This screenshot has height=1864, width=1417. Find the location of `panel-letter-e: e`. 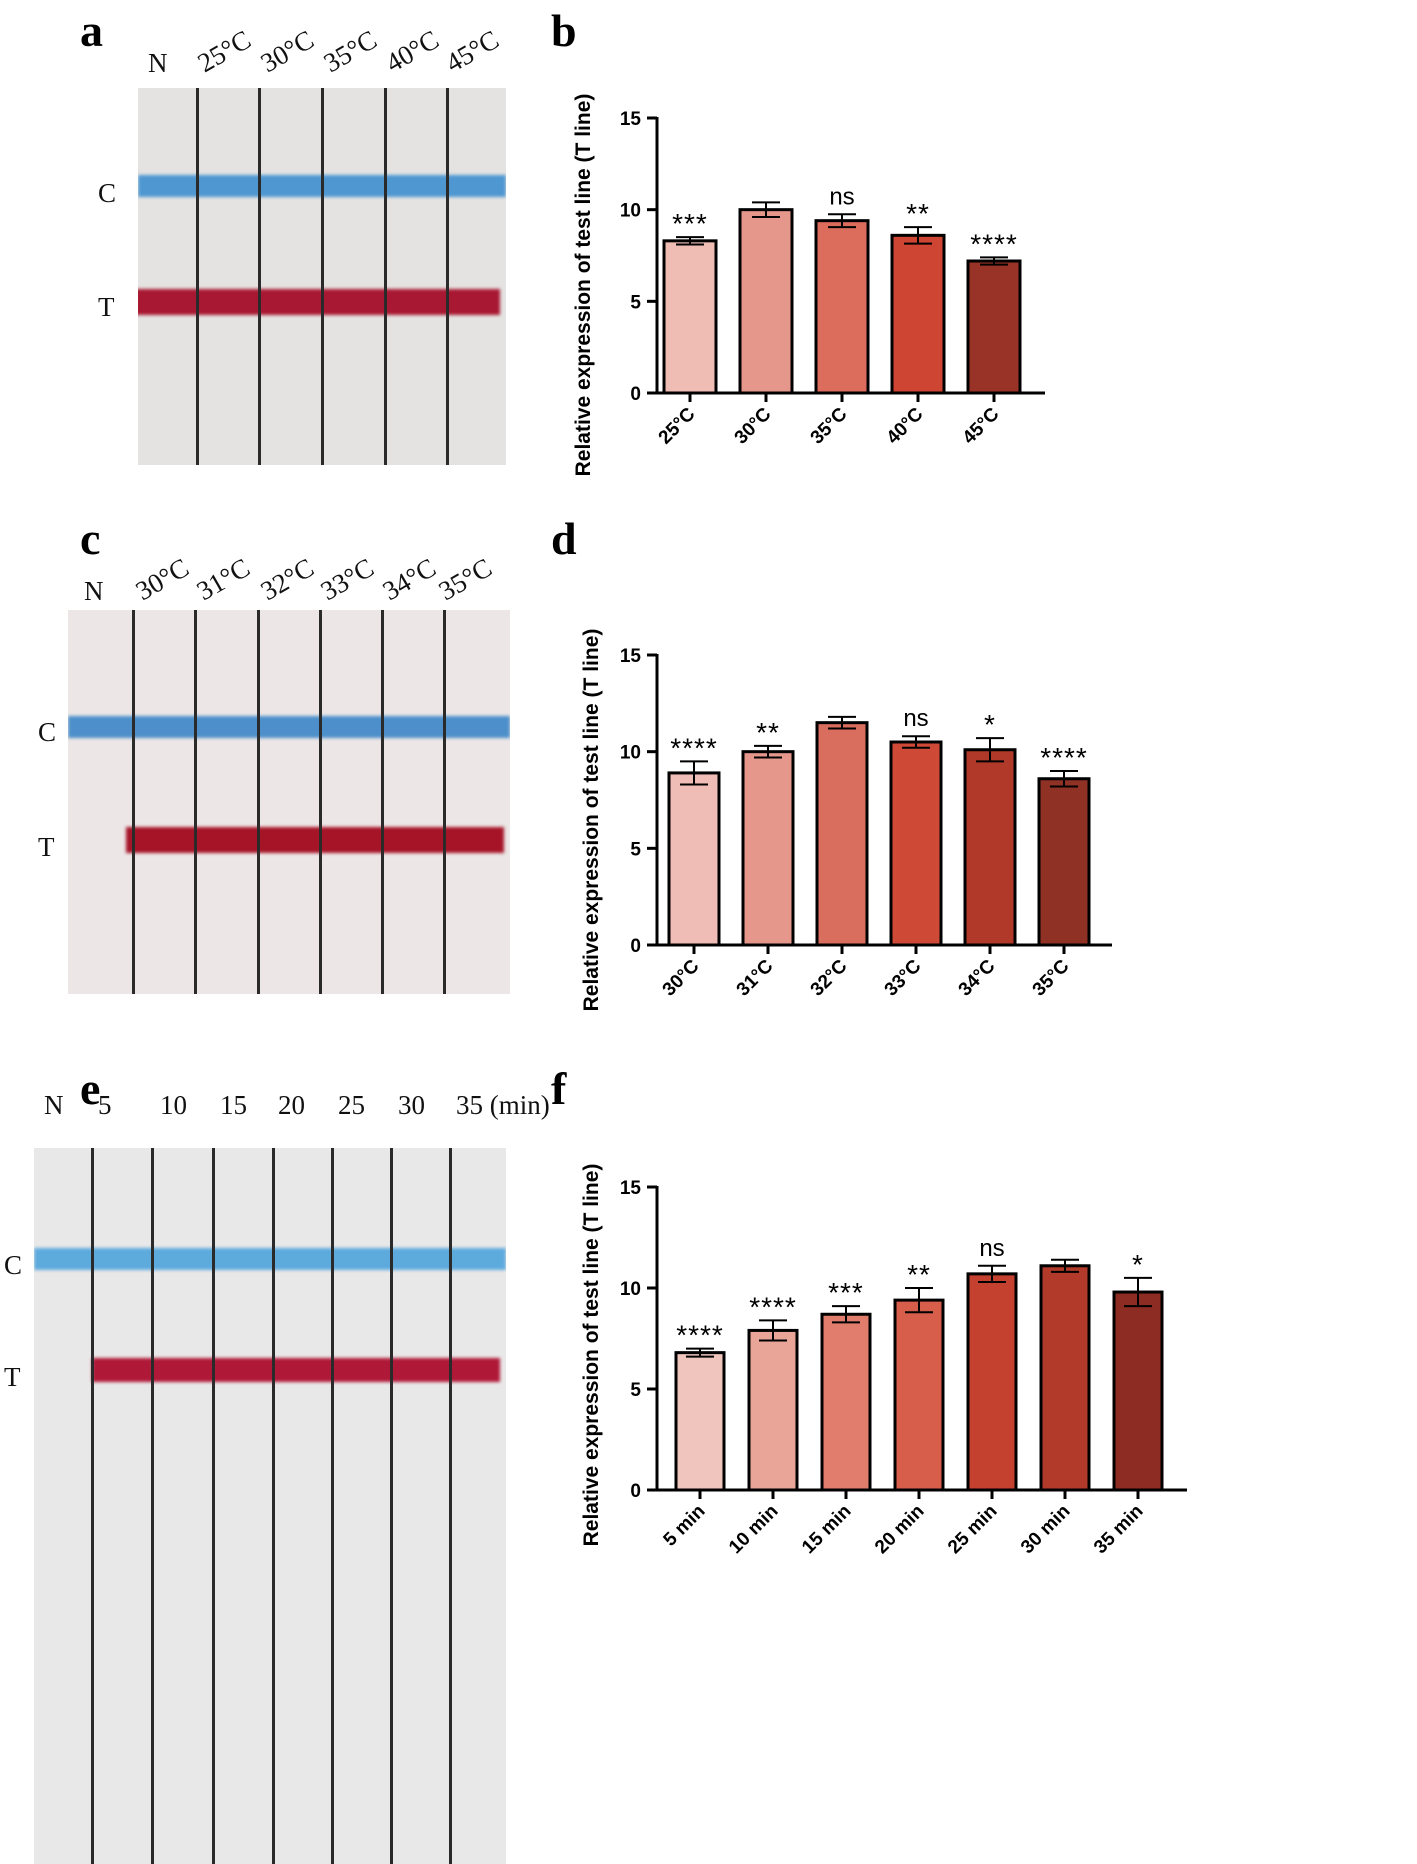

panel-letter-e: e is located at coordinates (90, 1088).